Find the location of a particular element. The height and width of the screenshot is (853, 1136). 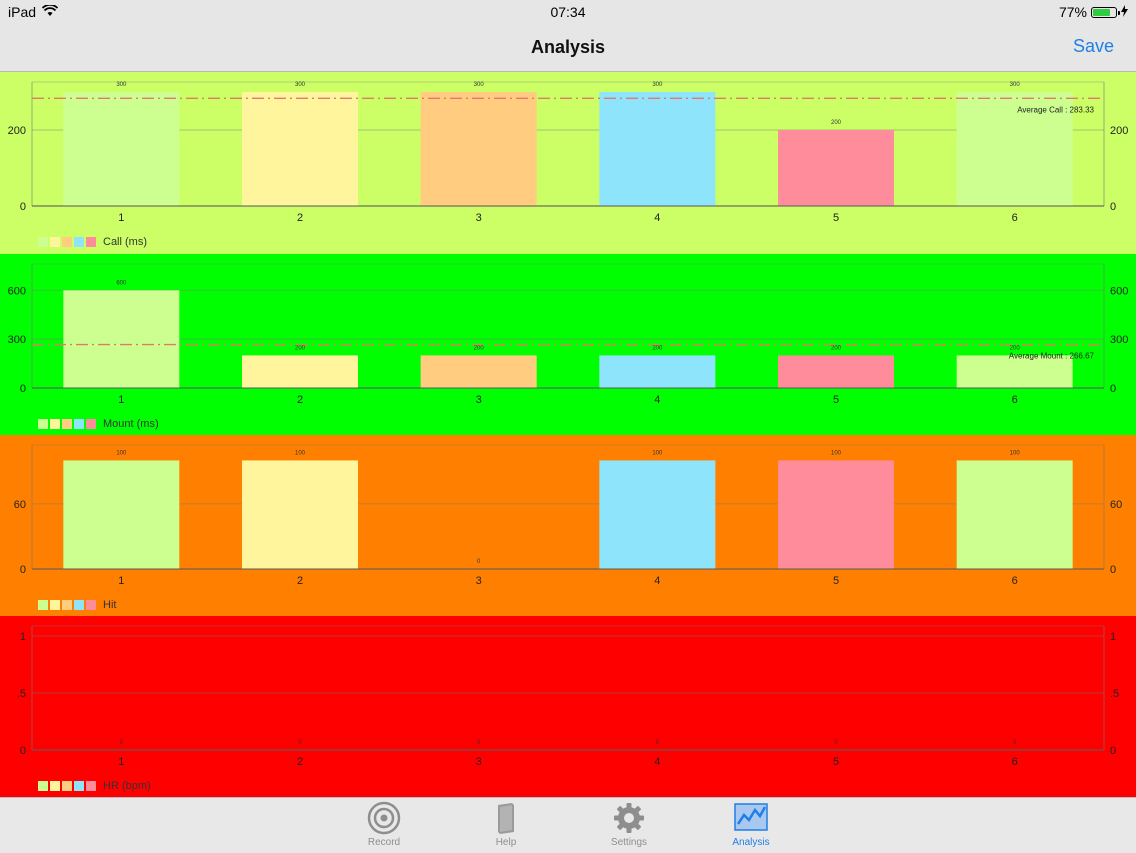

legend-label: HR (bpm) is located at coordinates (127, 786).